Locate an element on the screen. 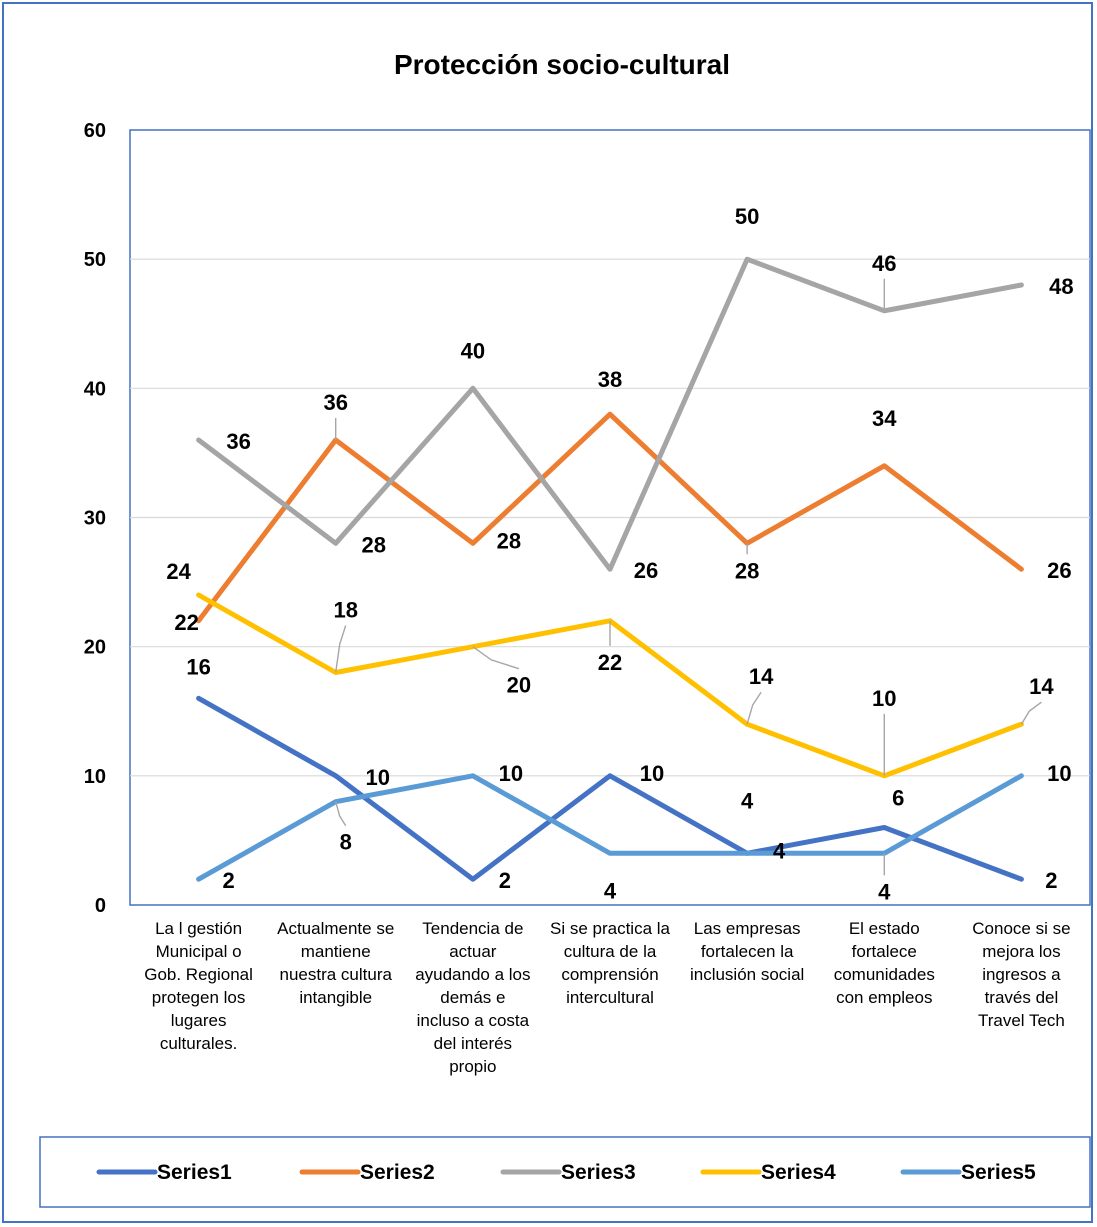  legend: Series1 Series2 Series3 Series4 Series5 is located at coordinates (566, 1172).